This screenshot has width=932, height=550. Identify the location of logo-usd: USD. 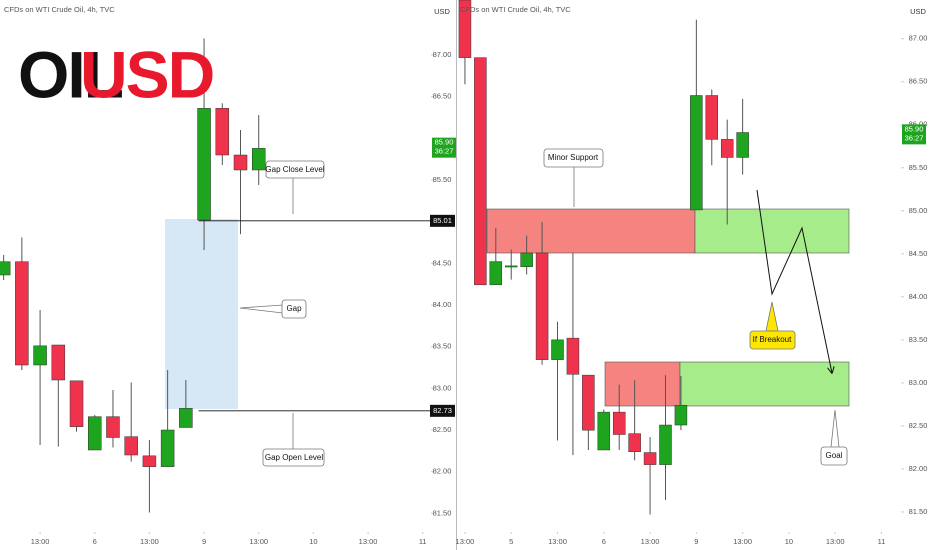
(146, 74).